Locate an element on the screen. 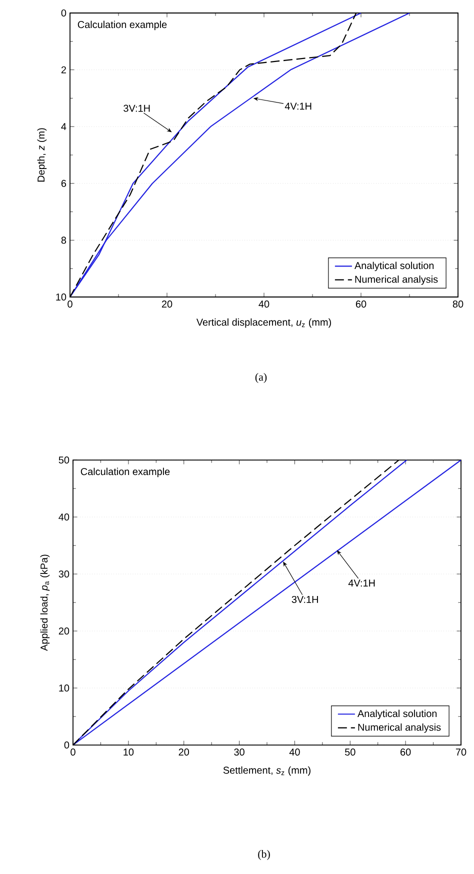 The height and width of the screenshot is (874, 474). x-axis-title: Vertical displacement, u$_{z}$ (mm) is located at coordinates (263, 323).